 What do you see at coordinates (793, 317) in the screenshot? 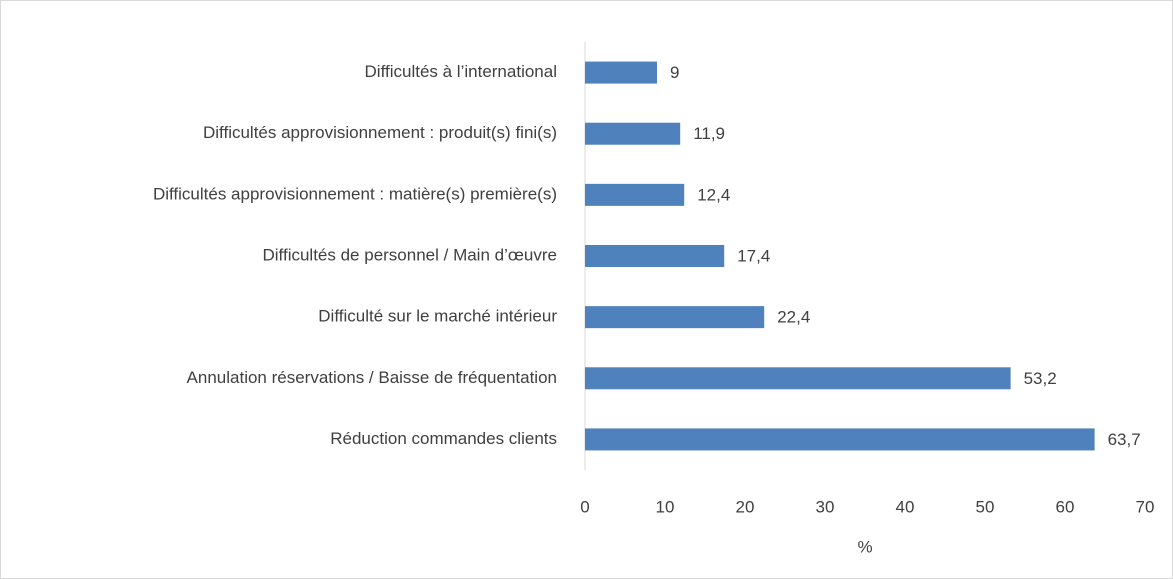
I see `data-label: 22,4` at bounding box center [793, 317].